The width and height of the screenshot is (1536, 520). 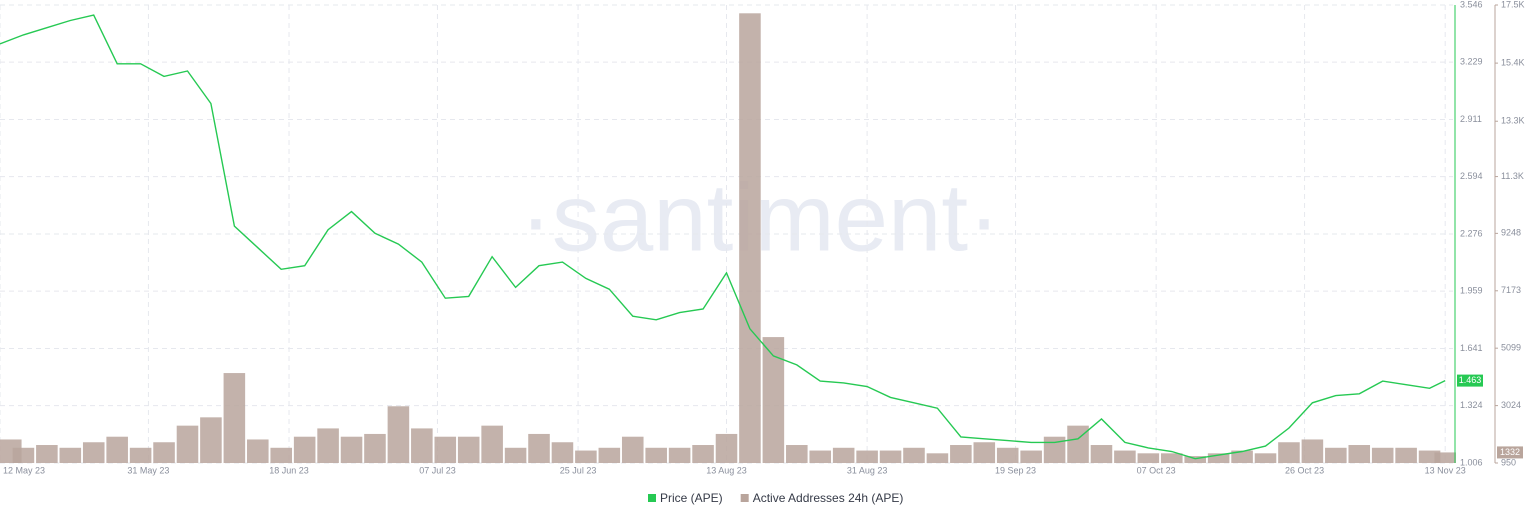 I want to click on y-tick-label: 1.641, so click(x=1471, y=348).